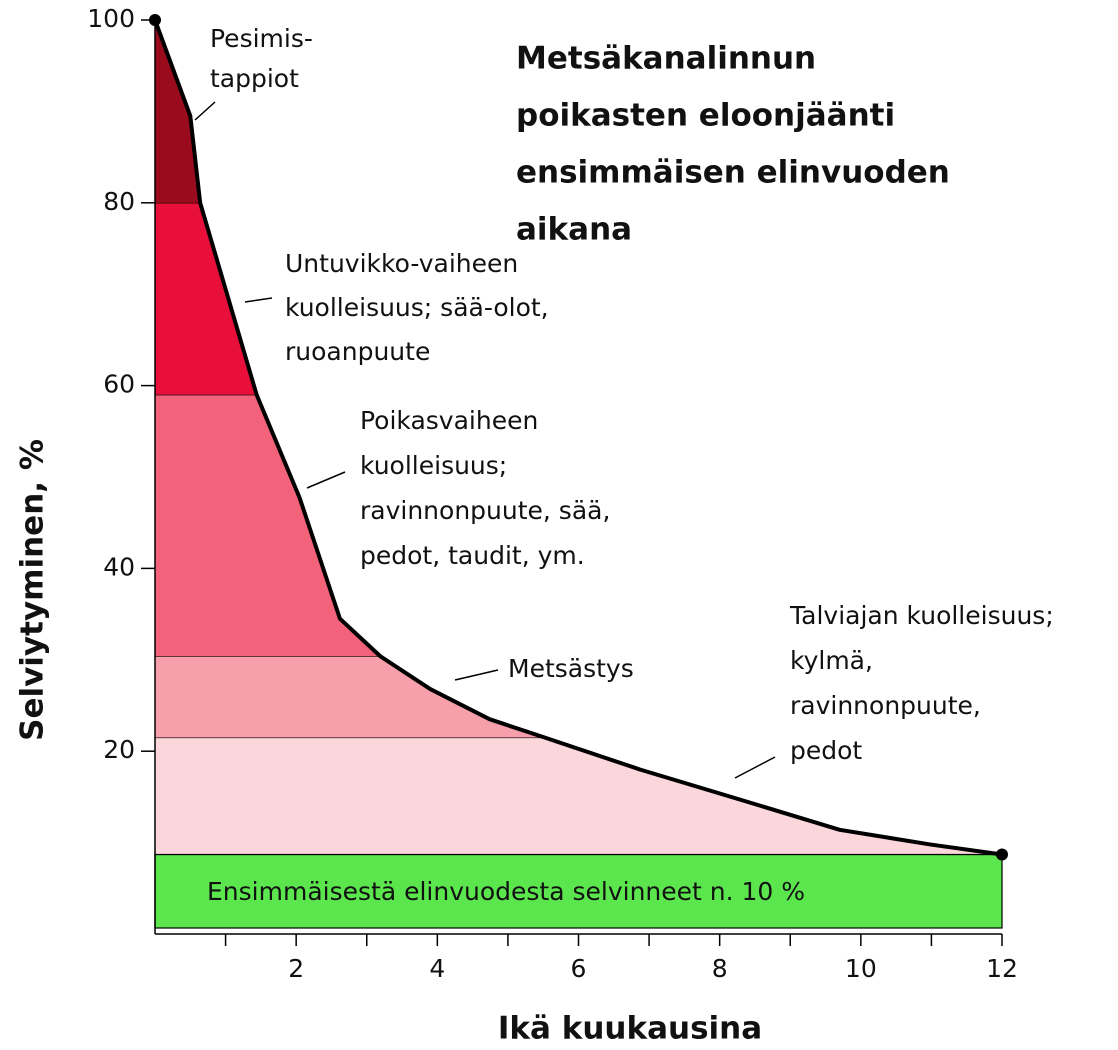 This screenshot has width=1118, height=1050. I want to click on segment-label: pedot, so click(826, 750).